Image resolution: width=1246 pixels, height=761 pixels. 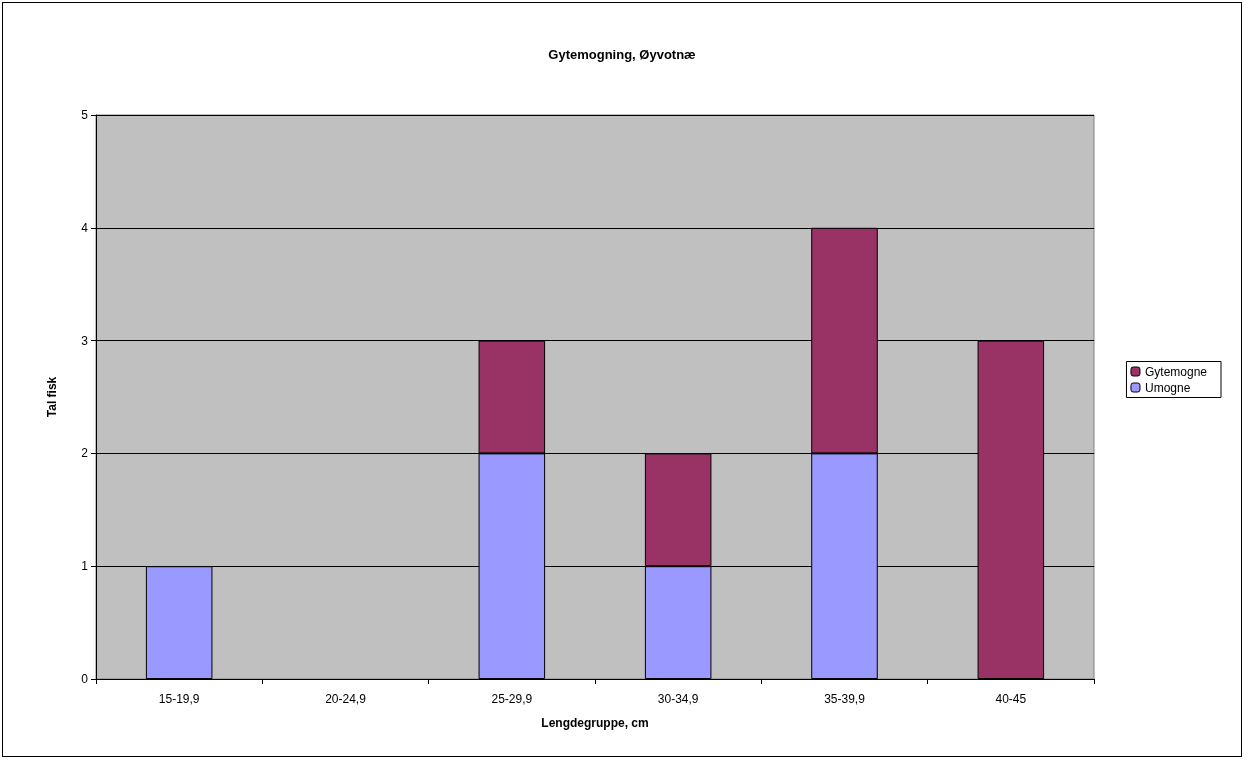 I want to click on x-tick-label: 35-39,9, so click(x=845, y=699).